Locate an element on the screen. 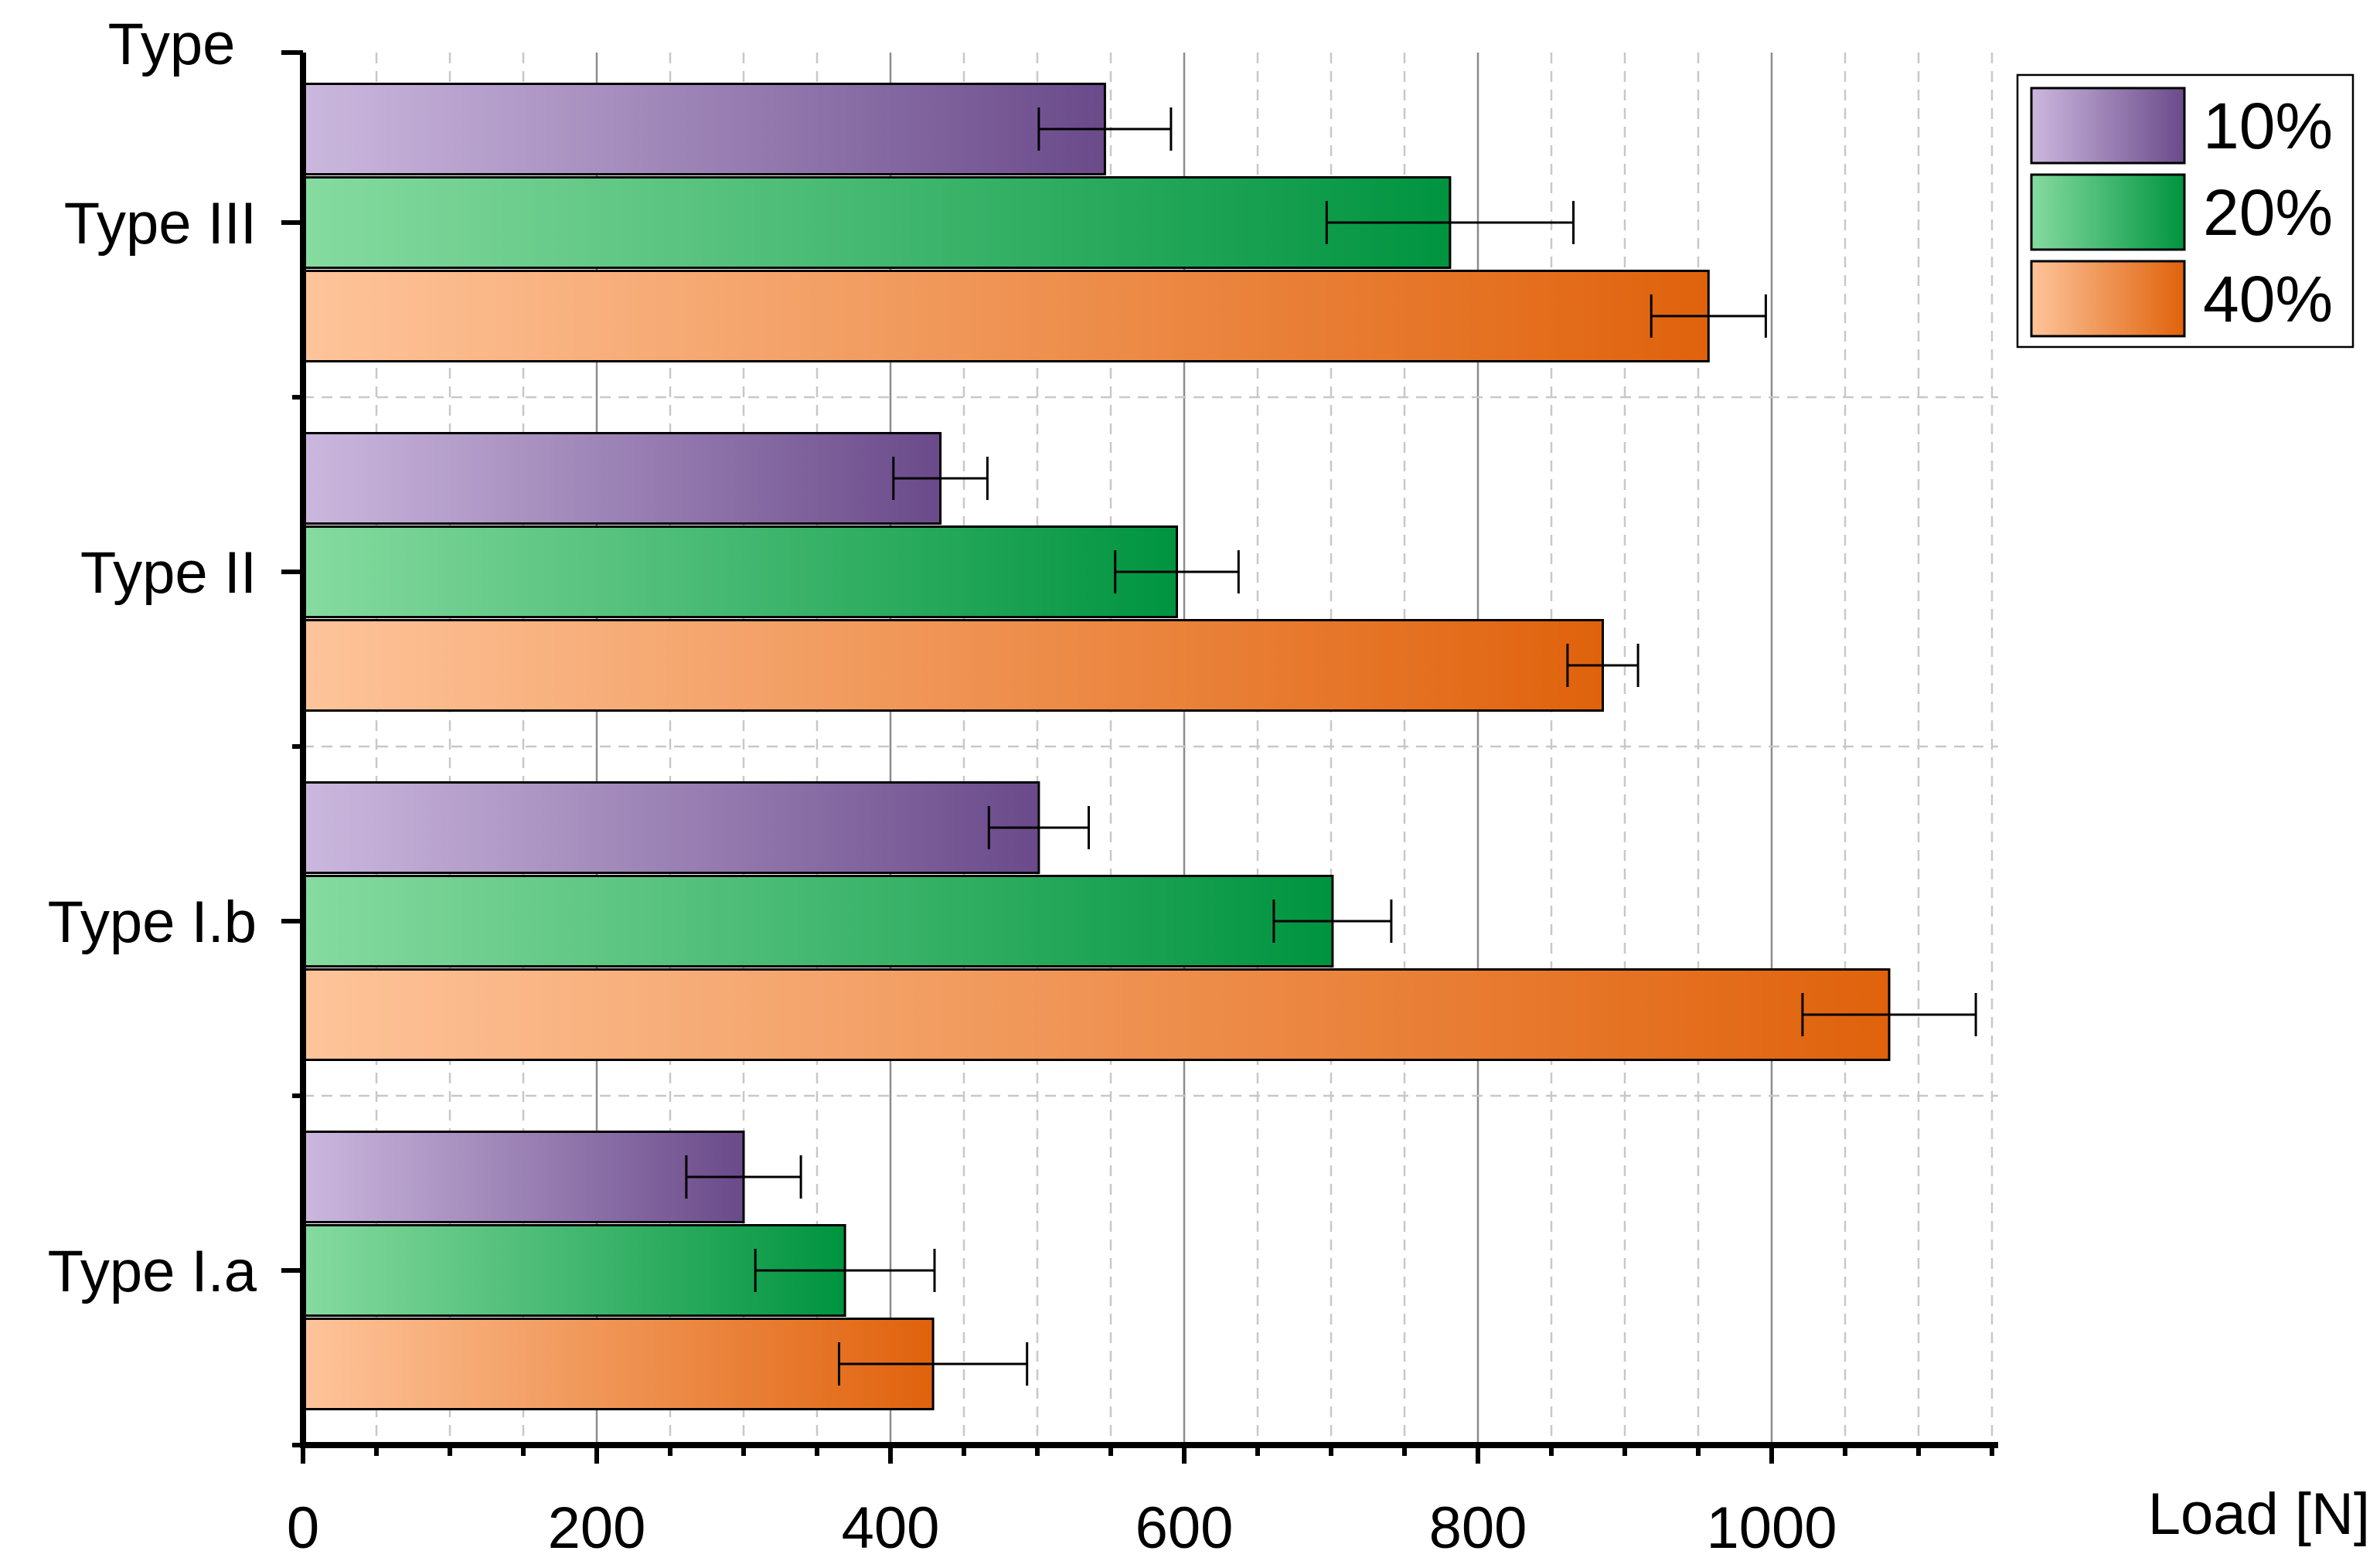 The width and height of the screenshot is (2380, 1561). legend-label: 20% is located at coordinates (2268, 212).